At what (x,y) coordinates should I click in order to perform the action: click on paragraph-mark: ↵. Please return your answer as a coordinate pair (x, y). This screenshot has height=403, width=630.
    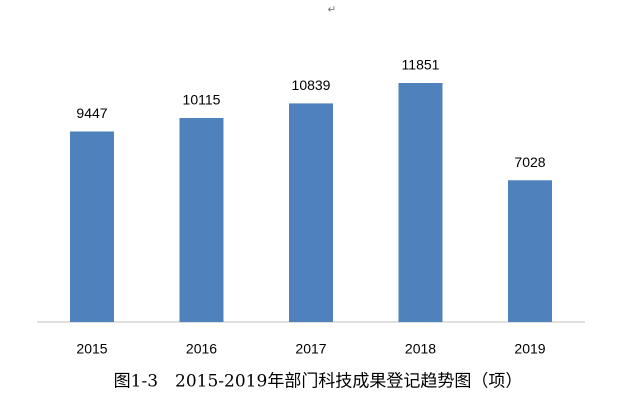
    Looking at the image, I should click on (332, 10).